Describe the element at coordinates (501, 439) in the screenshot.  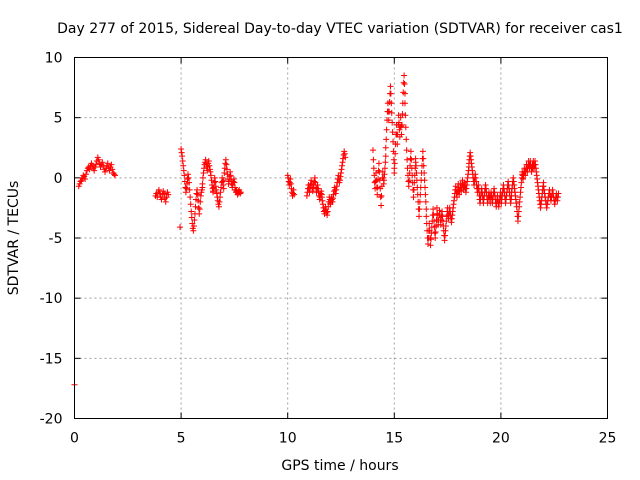
I see `x-tick-label: 20` at that location.